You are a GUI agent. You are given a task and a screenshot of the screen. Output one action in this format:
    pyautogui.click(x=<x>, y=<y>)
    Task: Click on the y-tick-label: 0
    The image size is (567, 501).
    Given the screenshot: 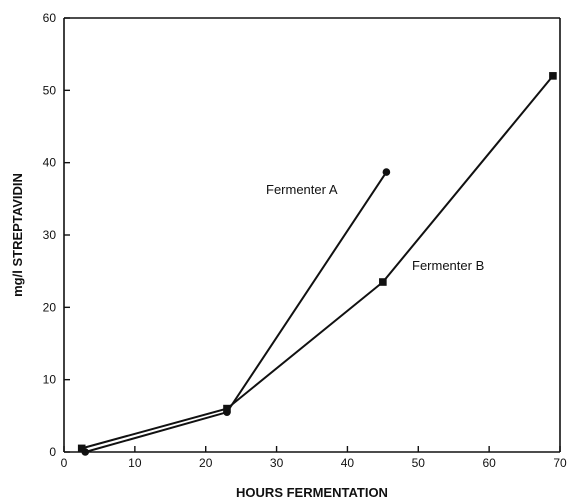 What is the action you would take?
    pyautogui.click(x=52, y=452)
    